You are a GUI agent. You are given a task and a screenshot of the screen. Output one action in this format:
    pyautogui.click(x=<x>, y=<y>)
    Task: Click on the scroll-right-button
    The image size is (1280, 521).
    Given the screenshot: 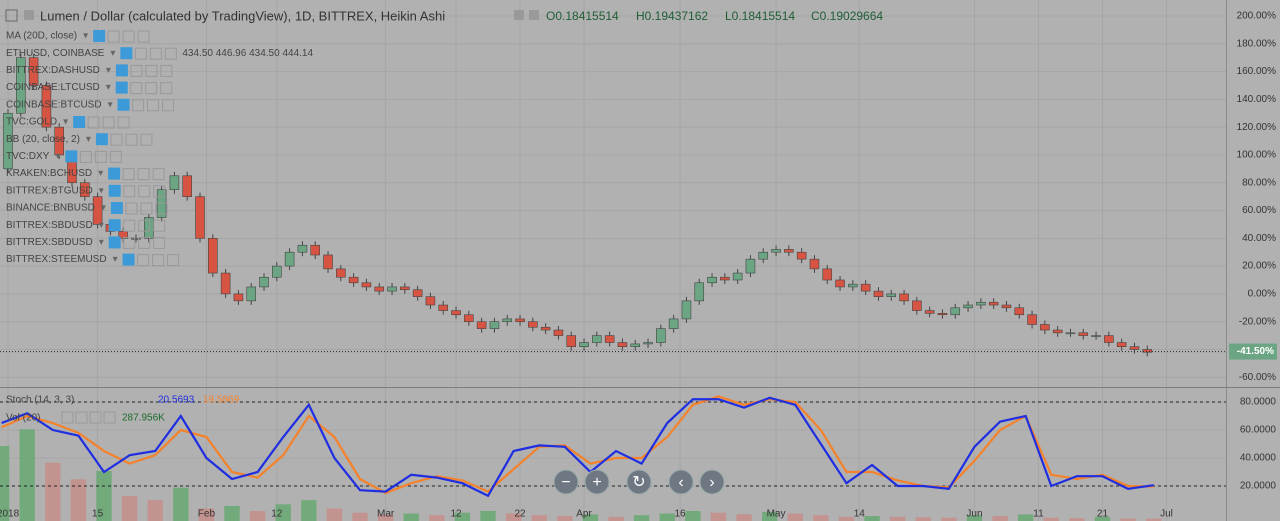 What is the action you would take?
    pyautogui.click(x=712, y=482)
    